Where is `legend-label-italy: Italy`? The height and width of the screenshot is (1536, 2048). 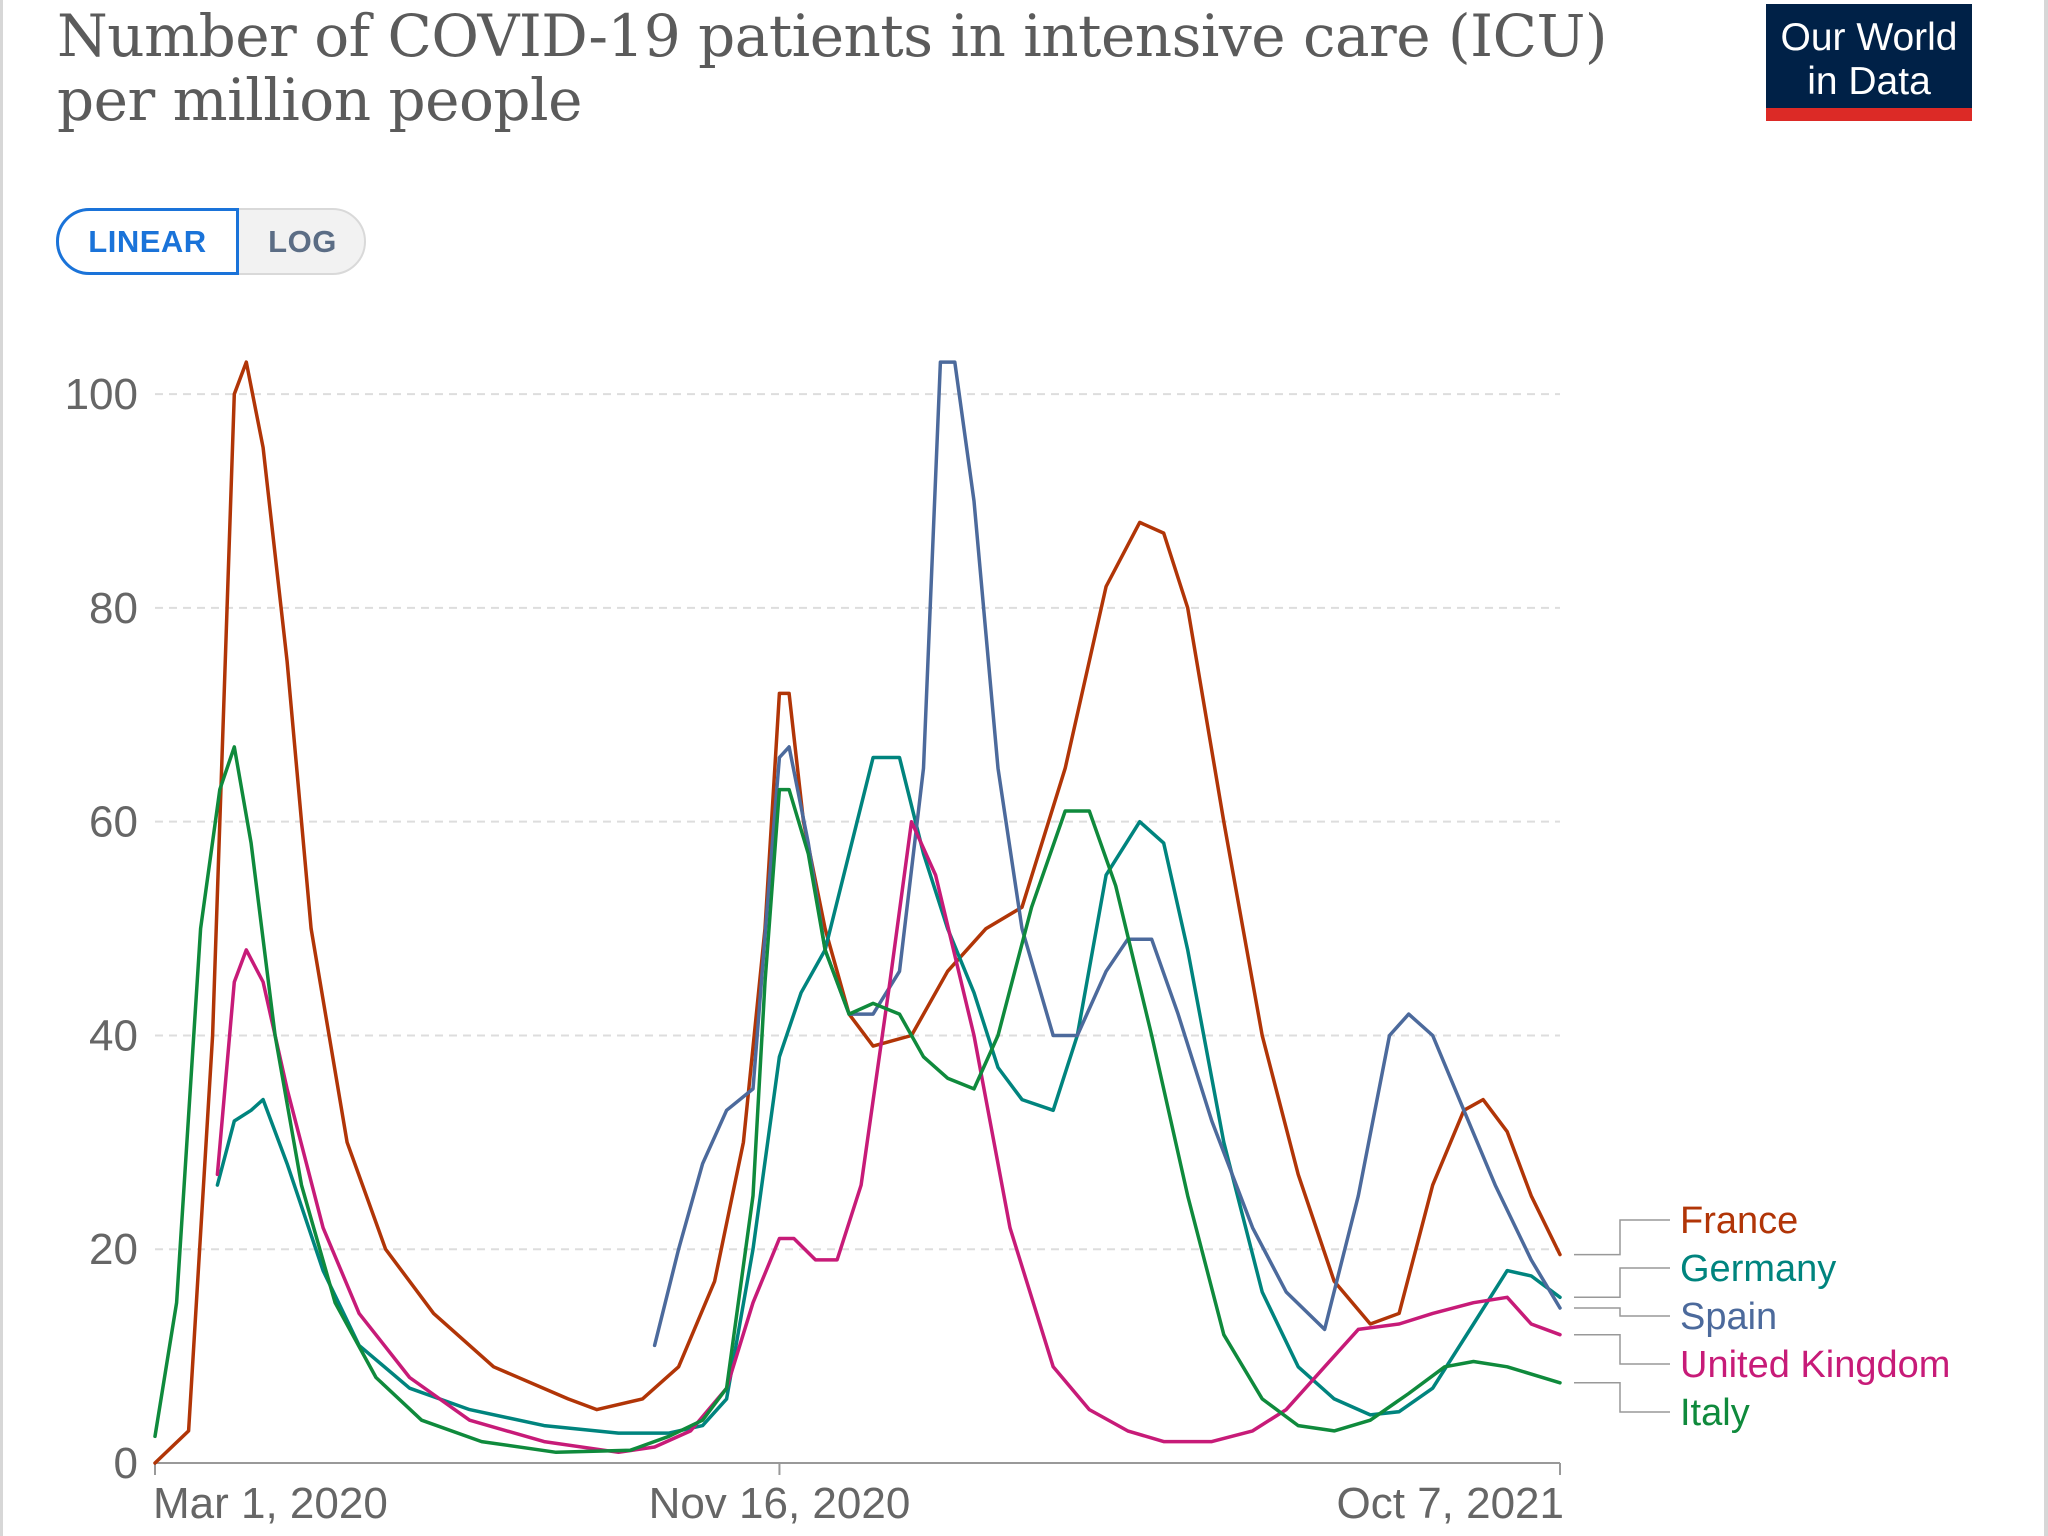
legend-label-italy: Italy is located at coordinates (1715, 1413).